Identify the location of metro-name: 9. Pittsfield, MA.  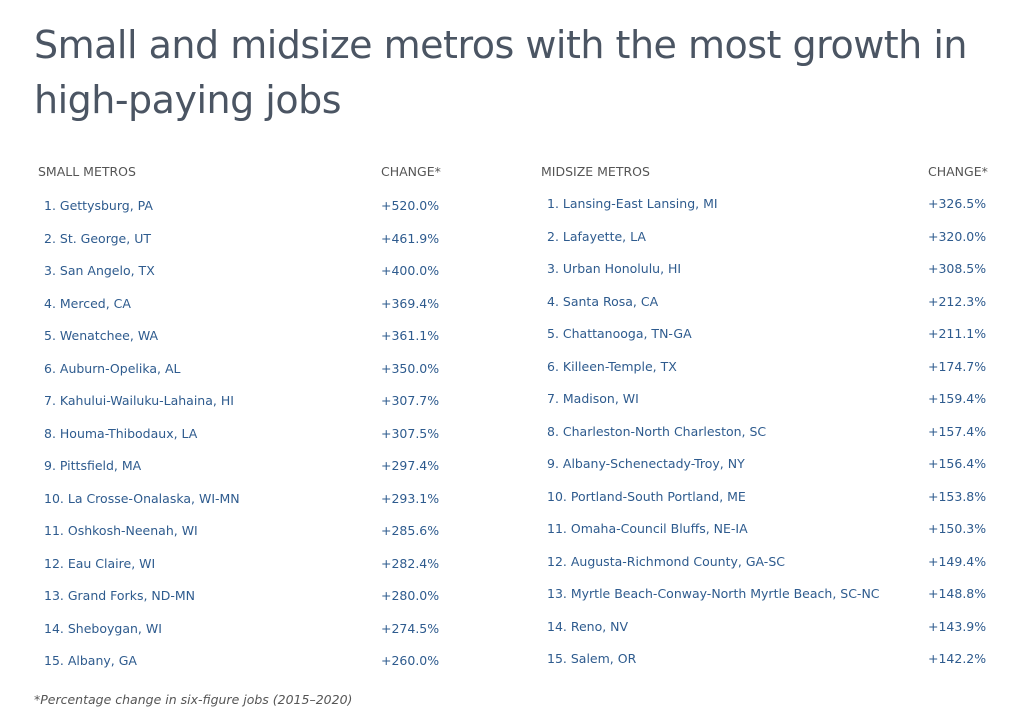
(93, 465).